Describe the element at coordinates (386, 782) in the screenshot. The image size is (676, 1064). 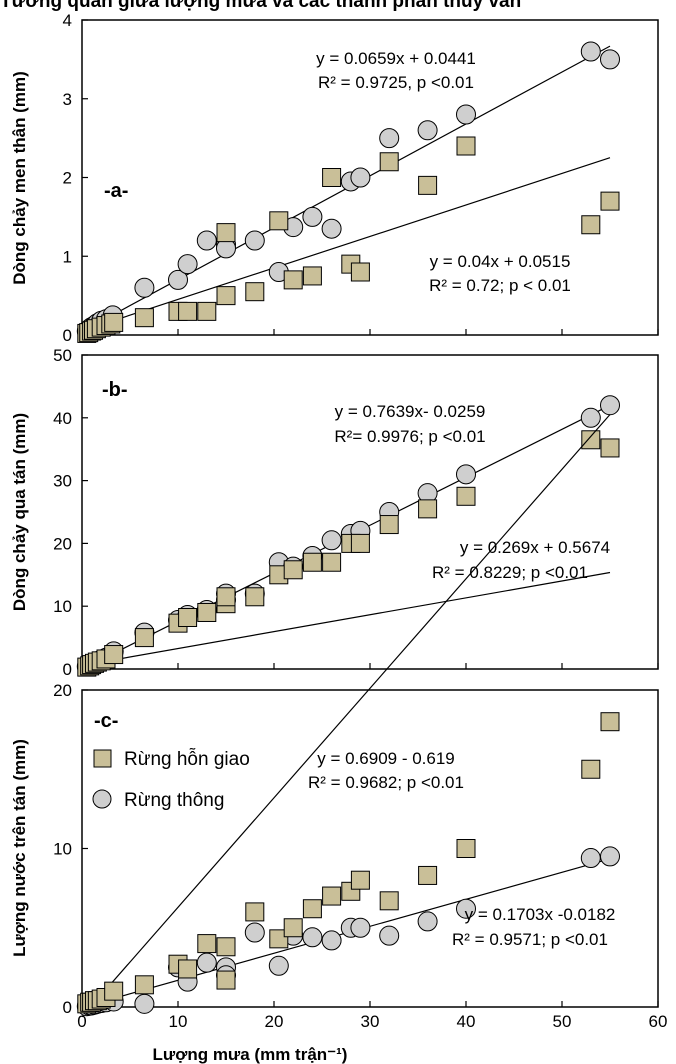
I see `panel-c-stats-square: R² = 0.9682; p <0.01` at that location.